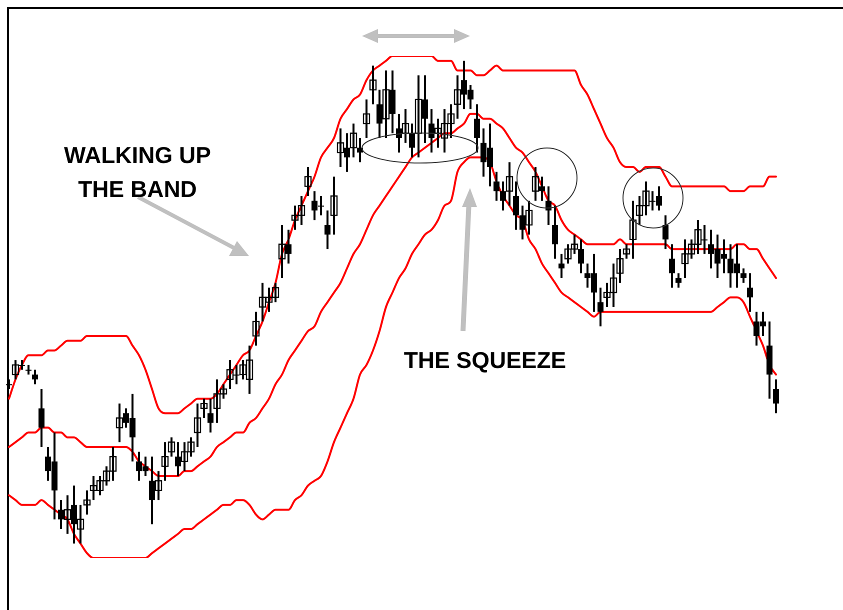 The width and height of the screenshot is (843, 610). I want to click on annotation: WALKING UP THE BAND, so click(137, 172).